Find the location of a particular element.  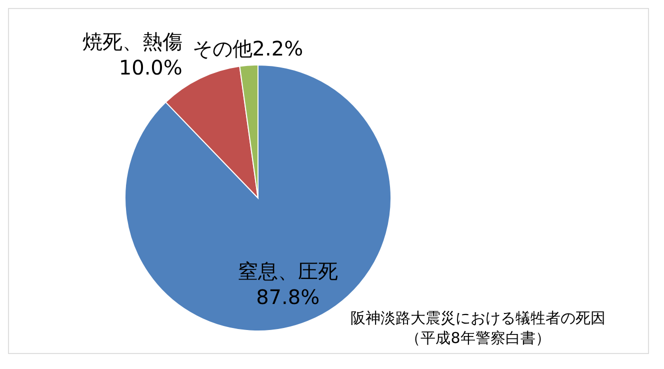

slice-label: その他2.2% is located at coordinates (248, 48).